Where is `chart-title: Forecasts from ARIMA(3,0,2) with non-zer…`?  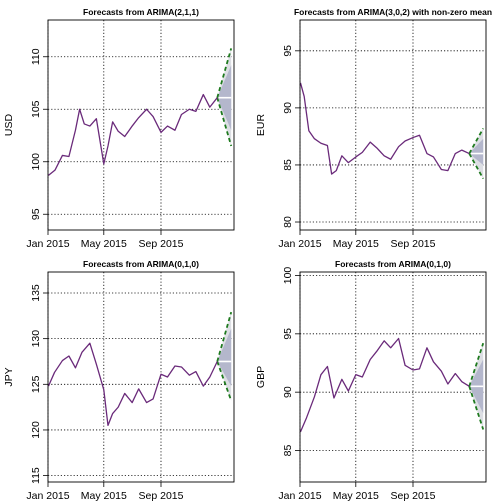 chart-title: Forecasts from ARIMA(3,0,2) with non-zer… is located at coordinates (393, 12).